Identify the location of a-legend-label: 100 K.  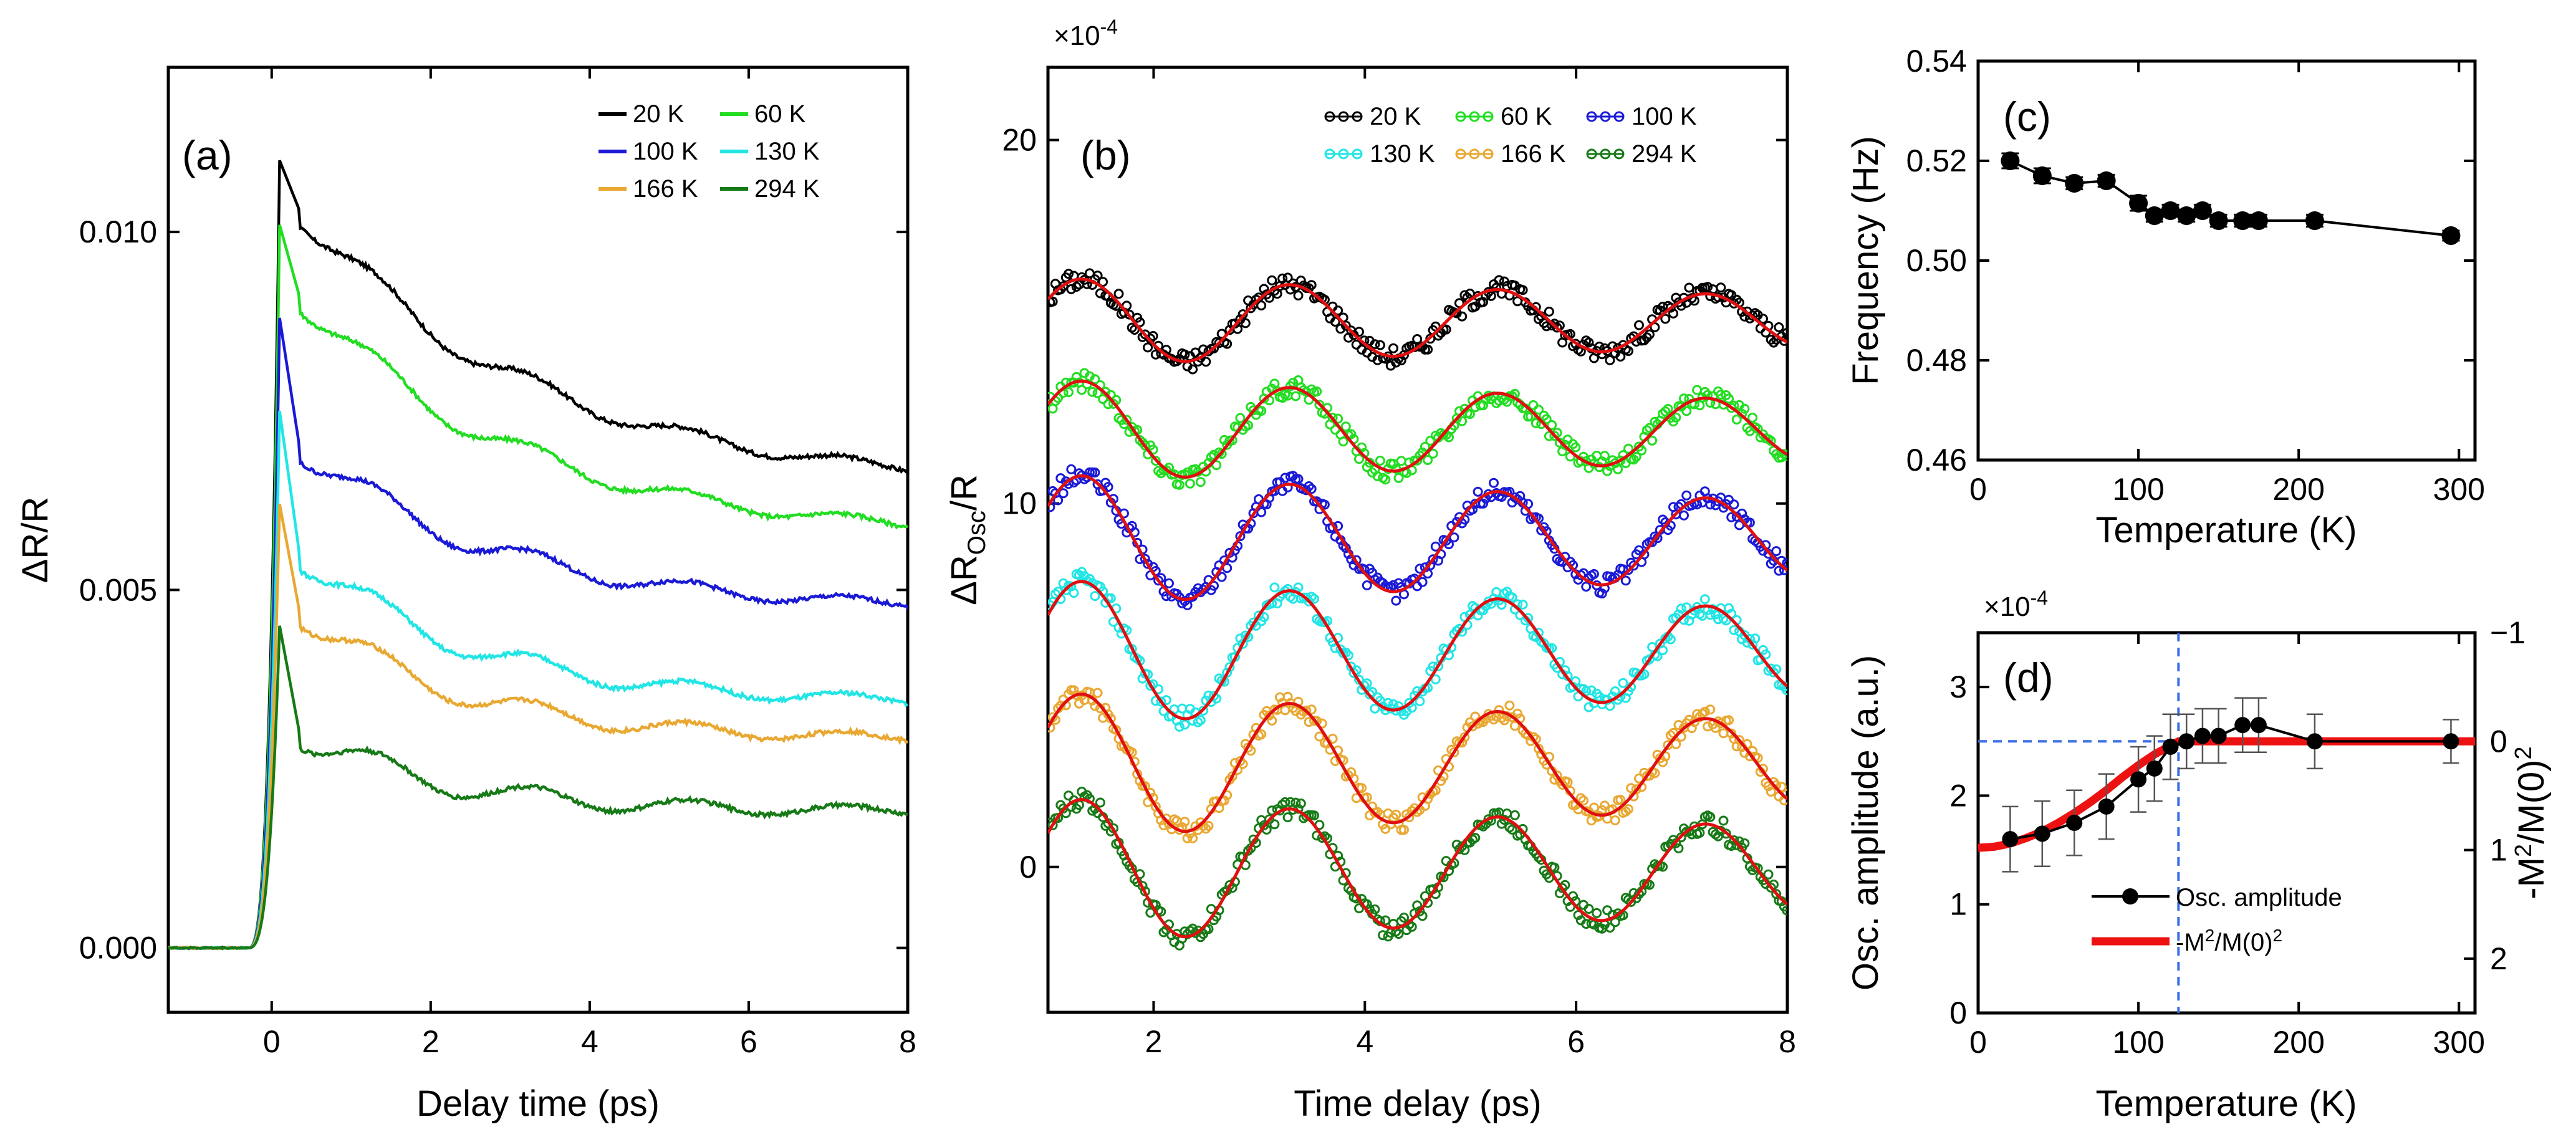
(665, 151).